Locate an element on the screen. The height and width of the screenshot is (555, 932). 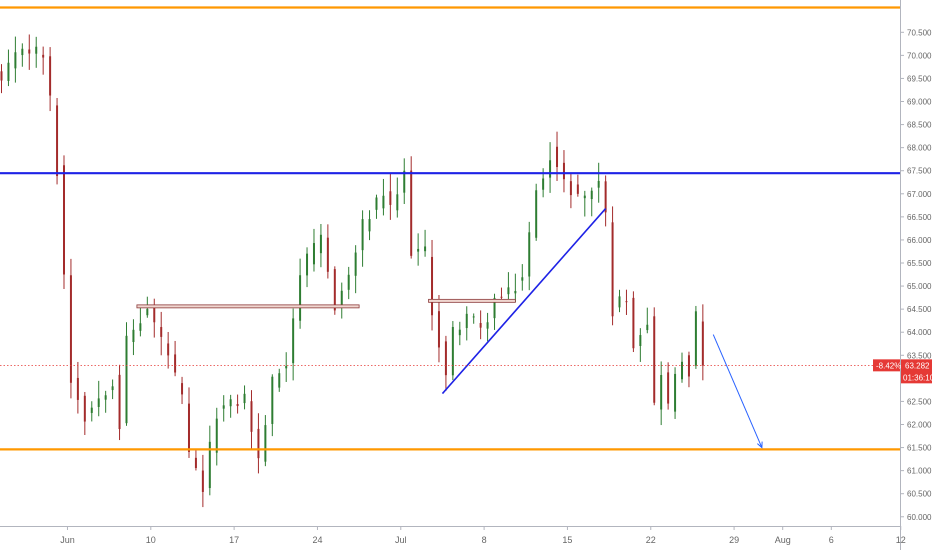
y-tick-label: 62.000 is located at coordinates (919, 424).